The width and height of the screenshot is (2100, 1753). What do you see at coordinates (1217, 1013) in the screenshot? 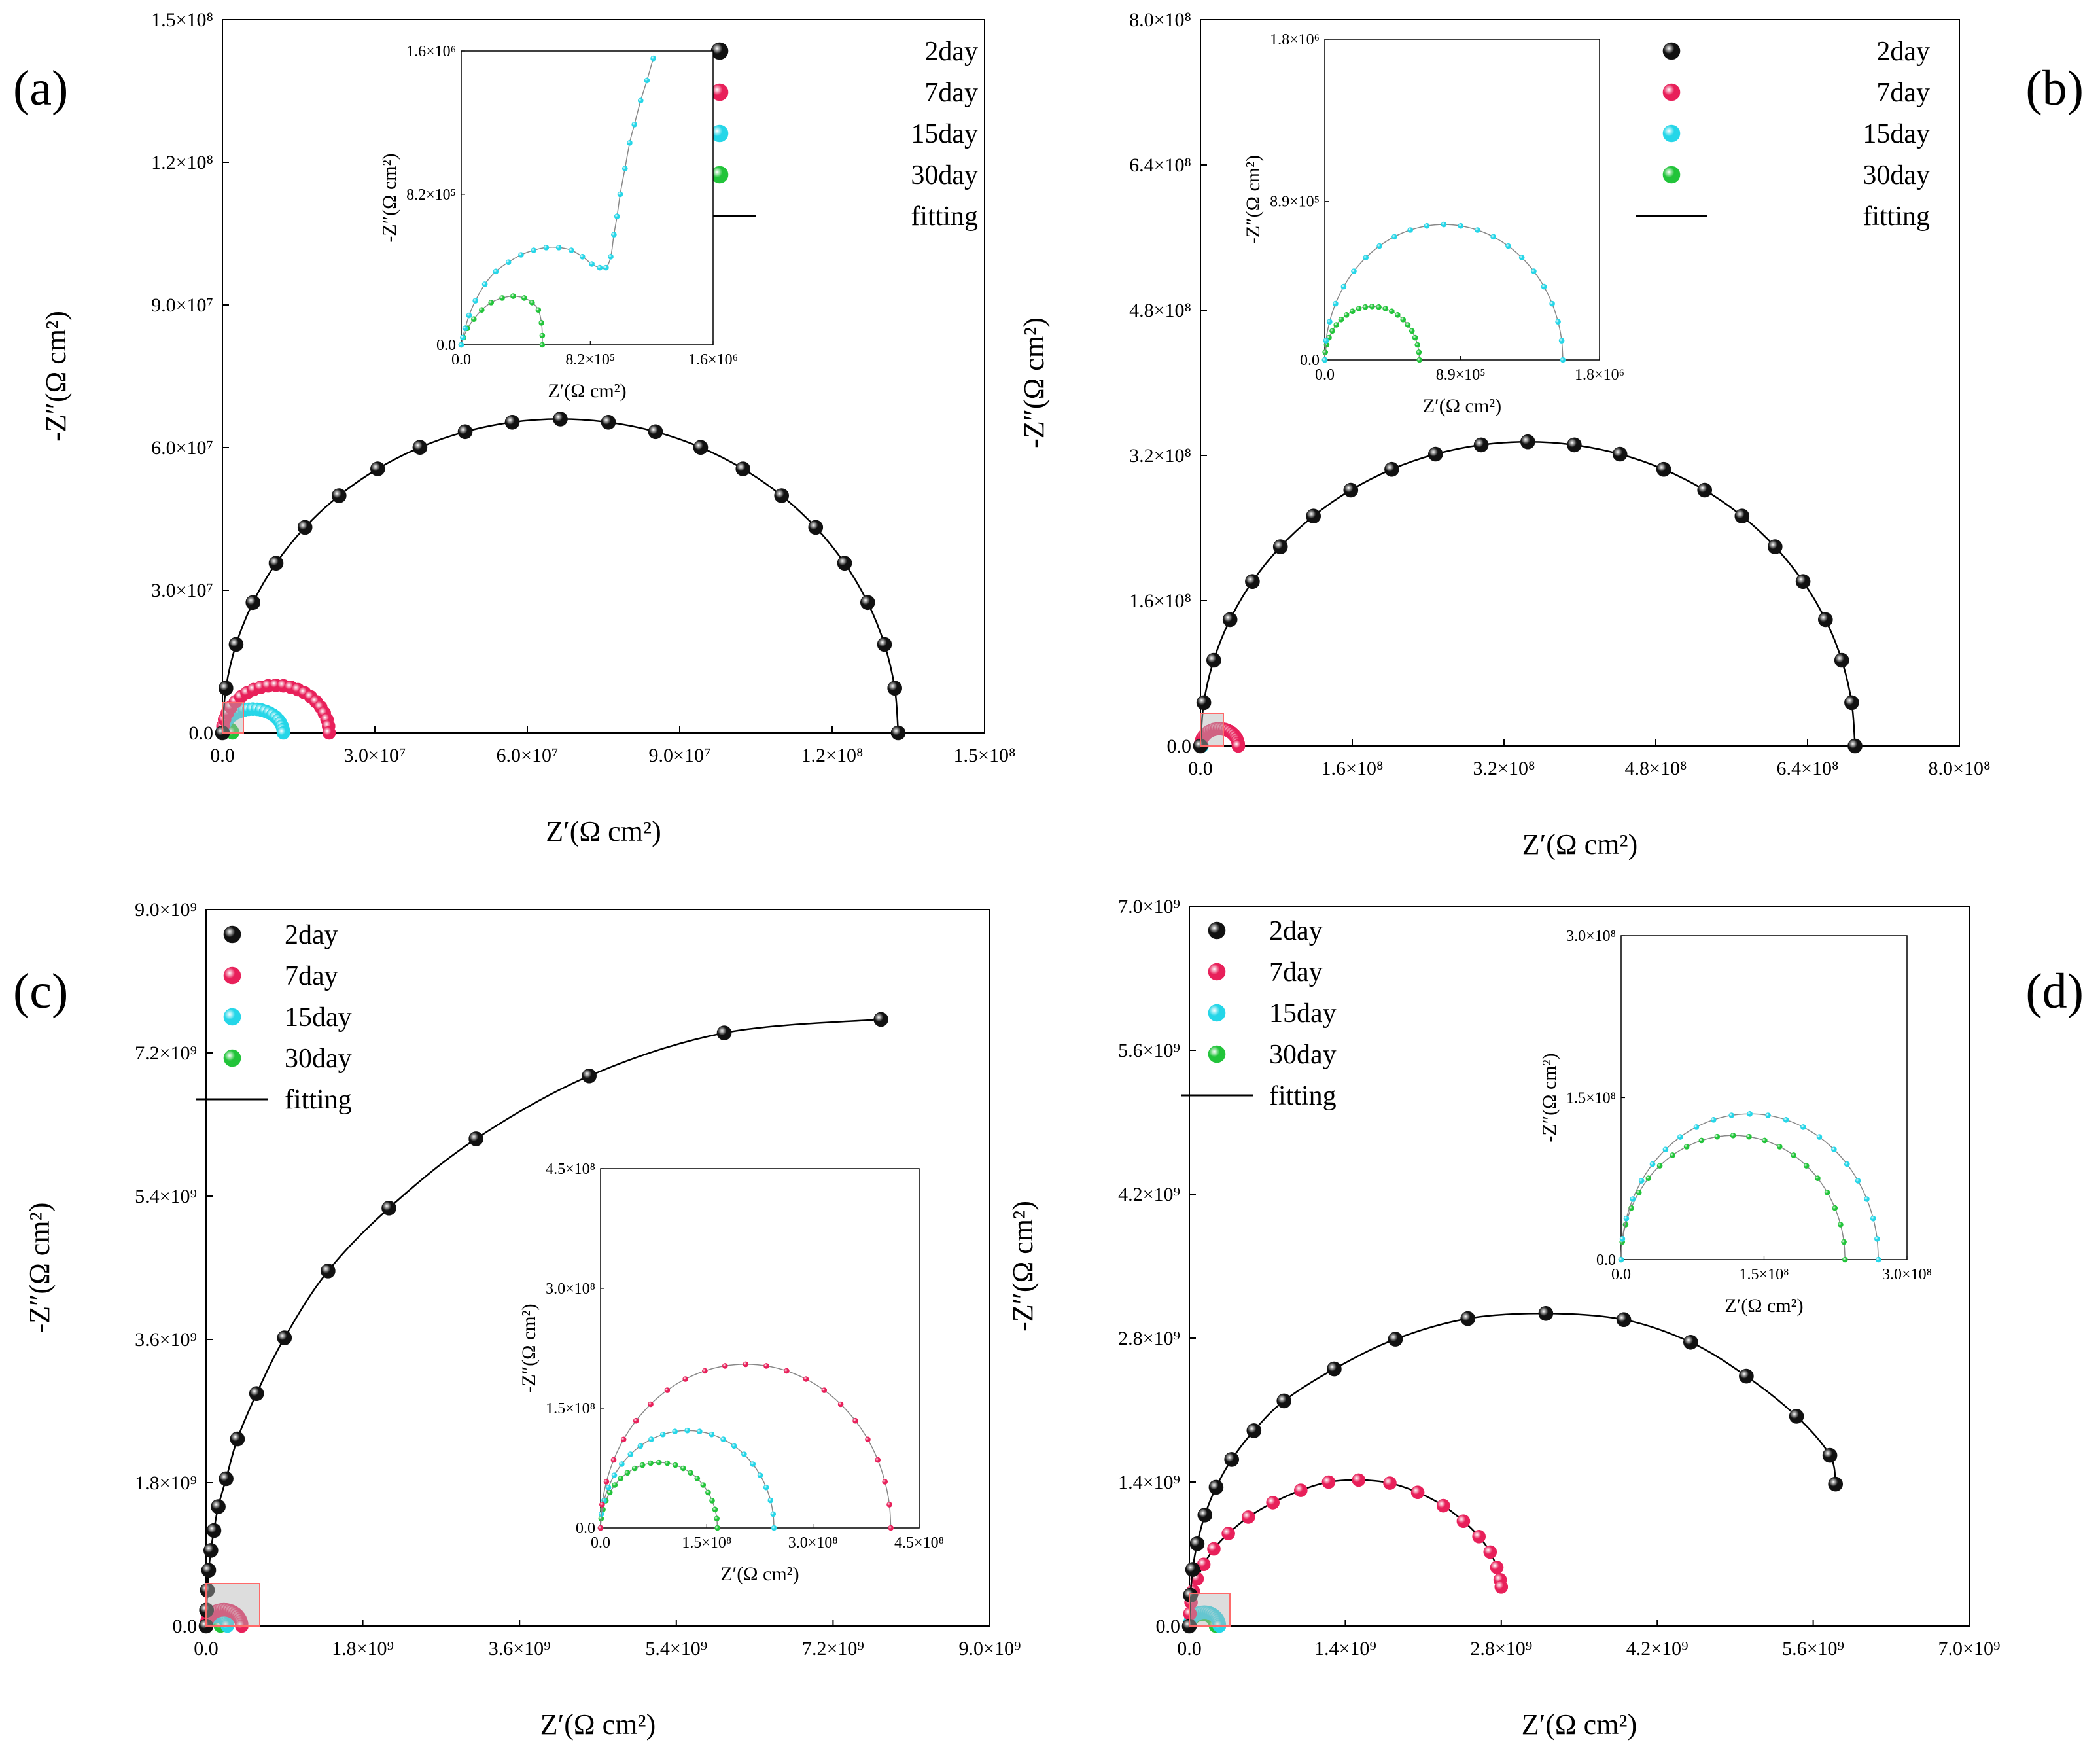
I see `legend-marker-15day` at bounding box center [1217, 1013].